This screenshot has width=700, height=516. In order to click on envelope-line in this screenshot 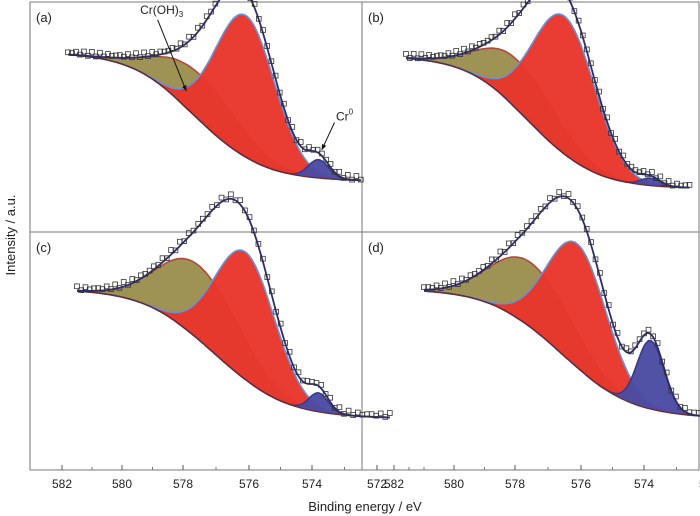, I will do `click(548, 94)`.